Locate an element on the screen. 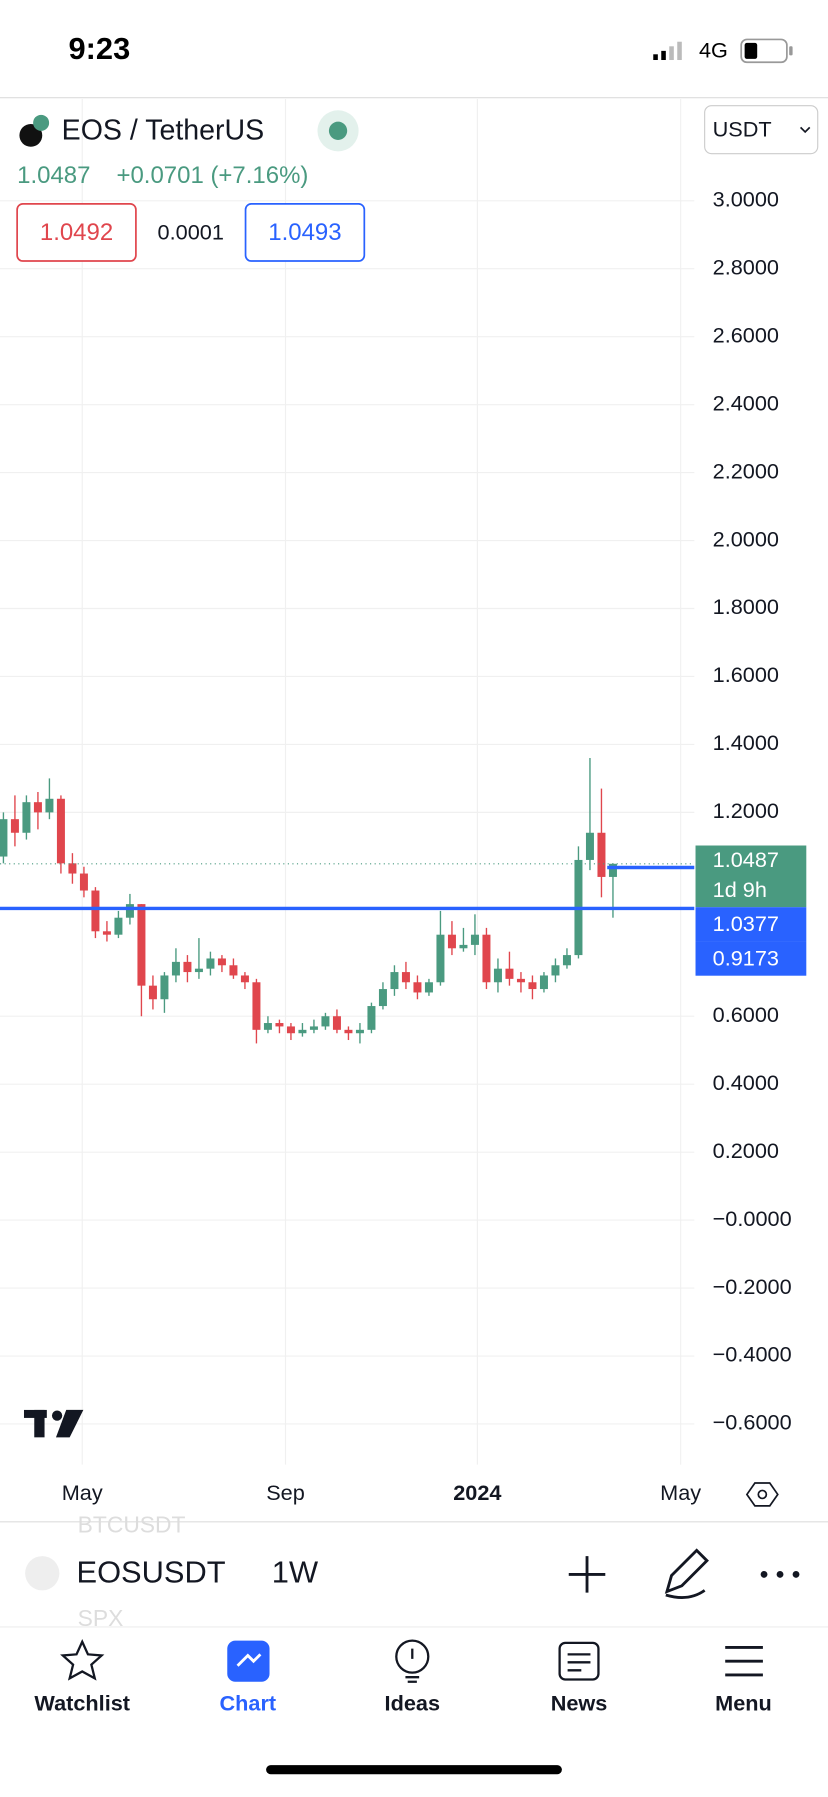  y-tick-label: 2.6000 is located at coordinates (746, 334).